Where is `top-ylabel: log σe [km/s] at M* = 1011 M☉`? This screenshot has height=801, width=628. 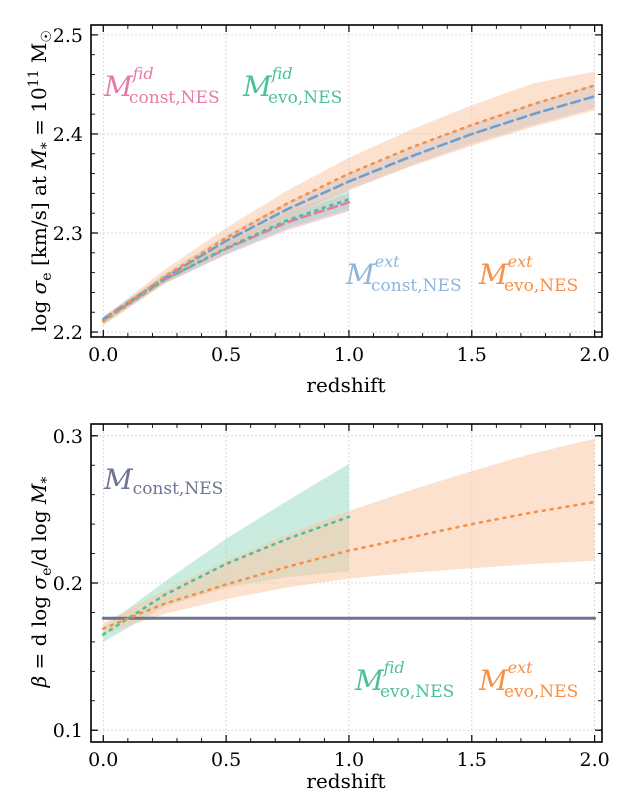
top-ylabel: log σe [km/s] at M* = 1011 M☉ is located at coordinates (40, 181).